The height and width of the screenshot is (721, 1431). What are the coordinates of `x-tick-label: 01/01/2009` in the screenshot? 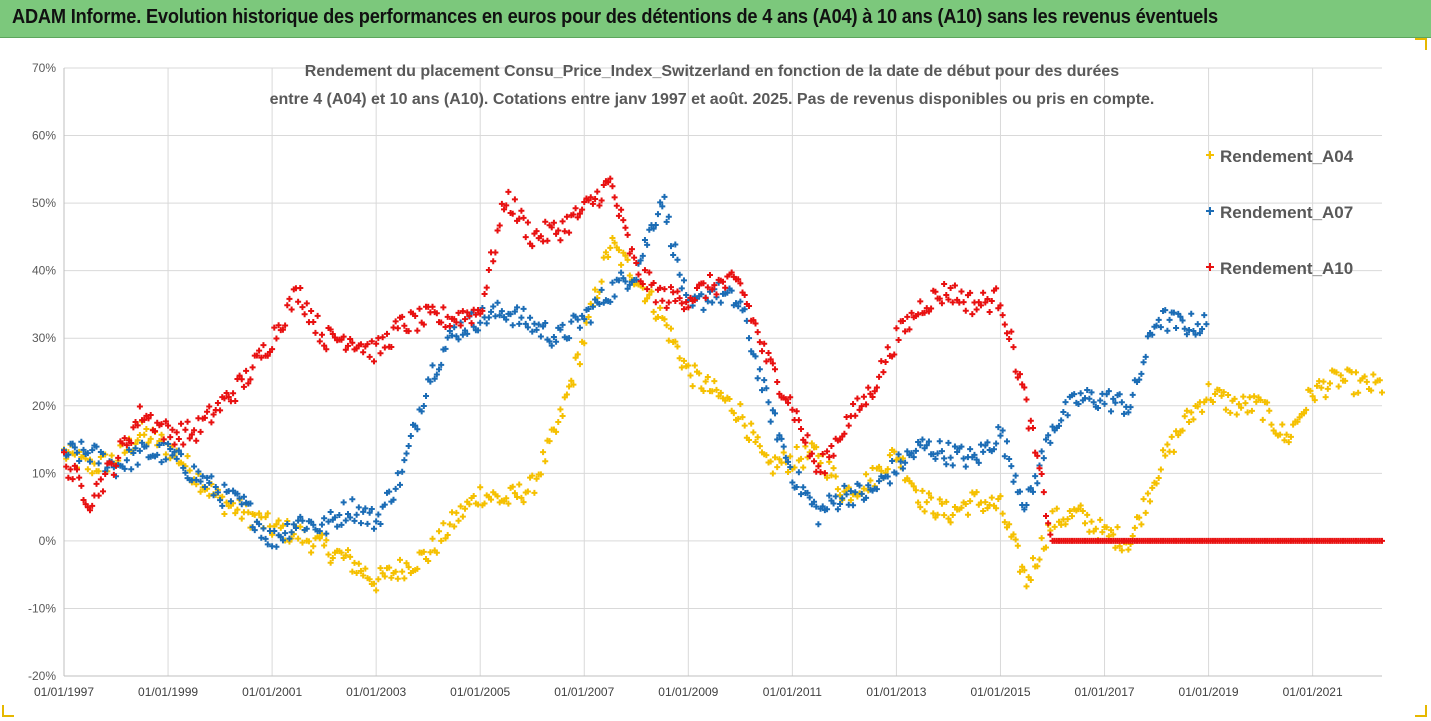 It's located at (688, 692).